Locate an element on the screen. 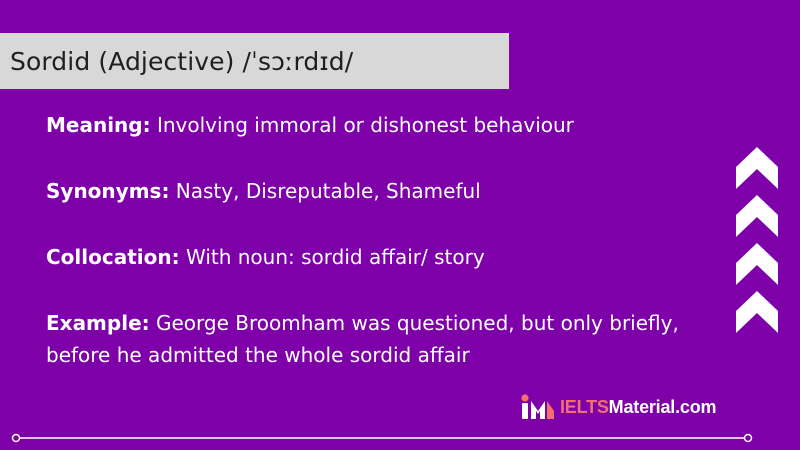 The width and height of the screenshot is (800, 450). example-label: Example: is located at coordinates (98, 323).